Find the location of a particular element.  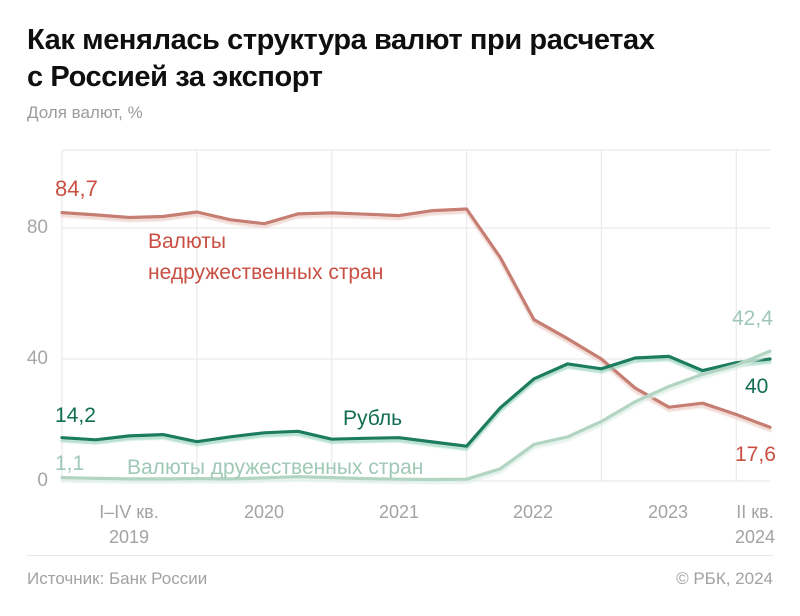

y-tick-0: 0 is located at coordinates (42, 480).